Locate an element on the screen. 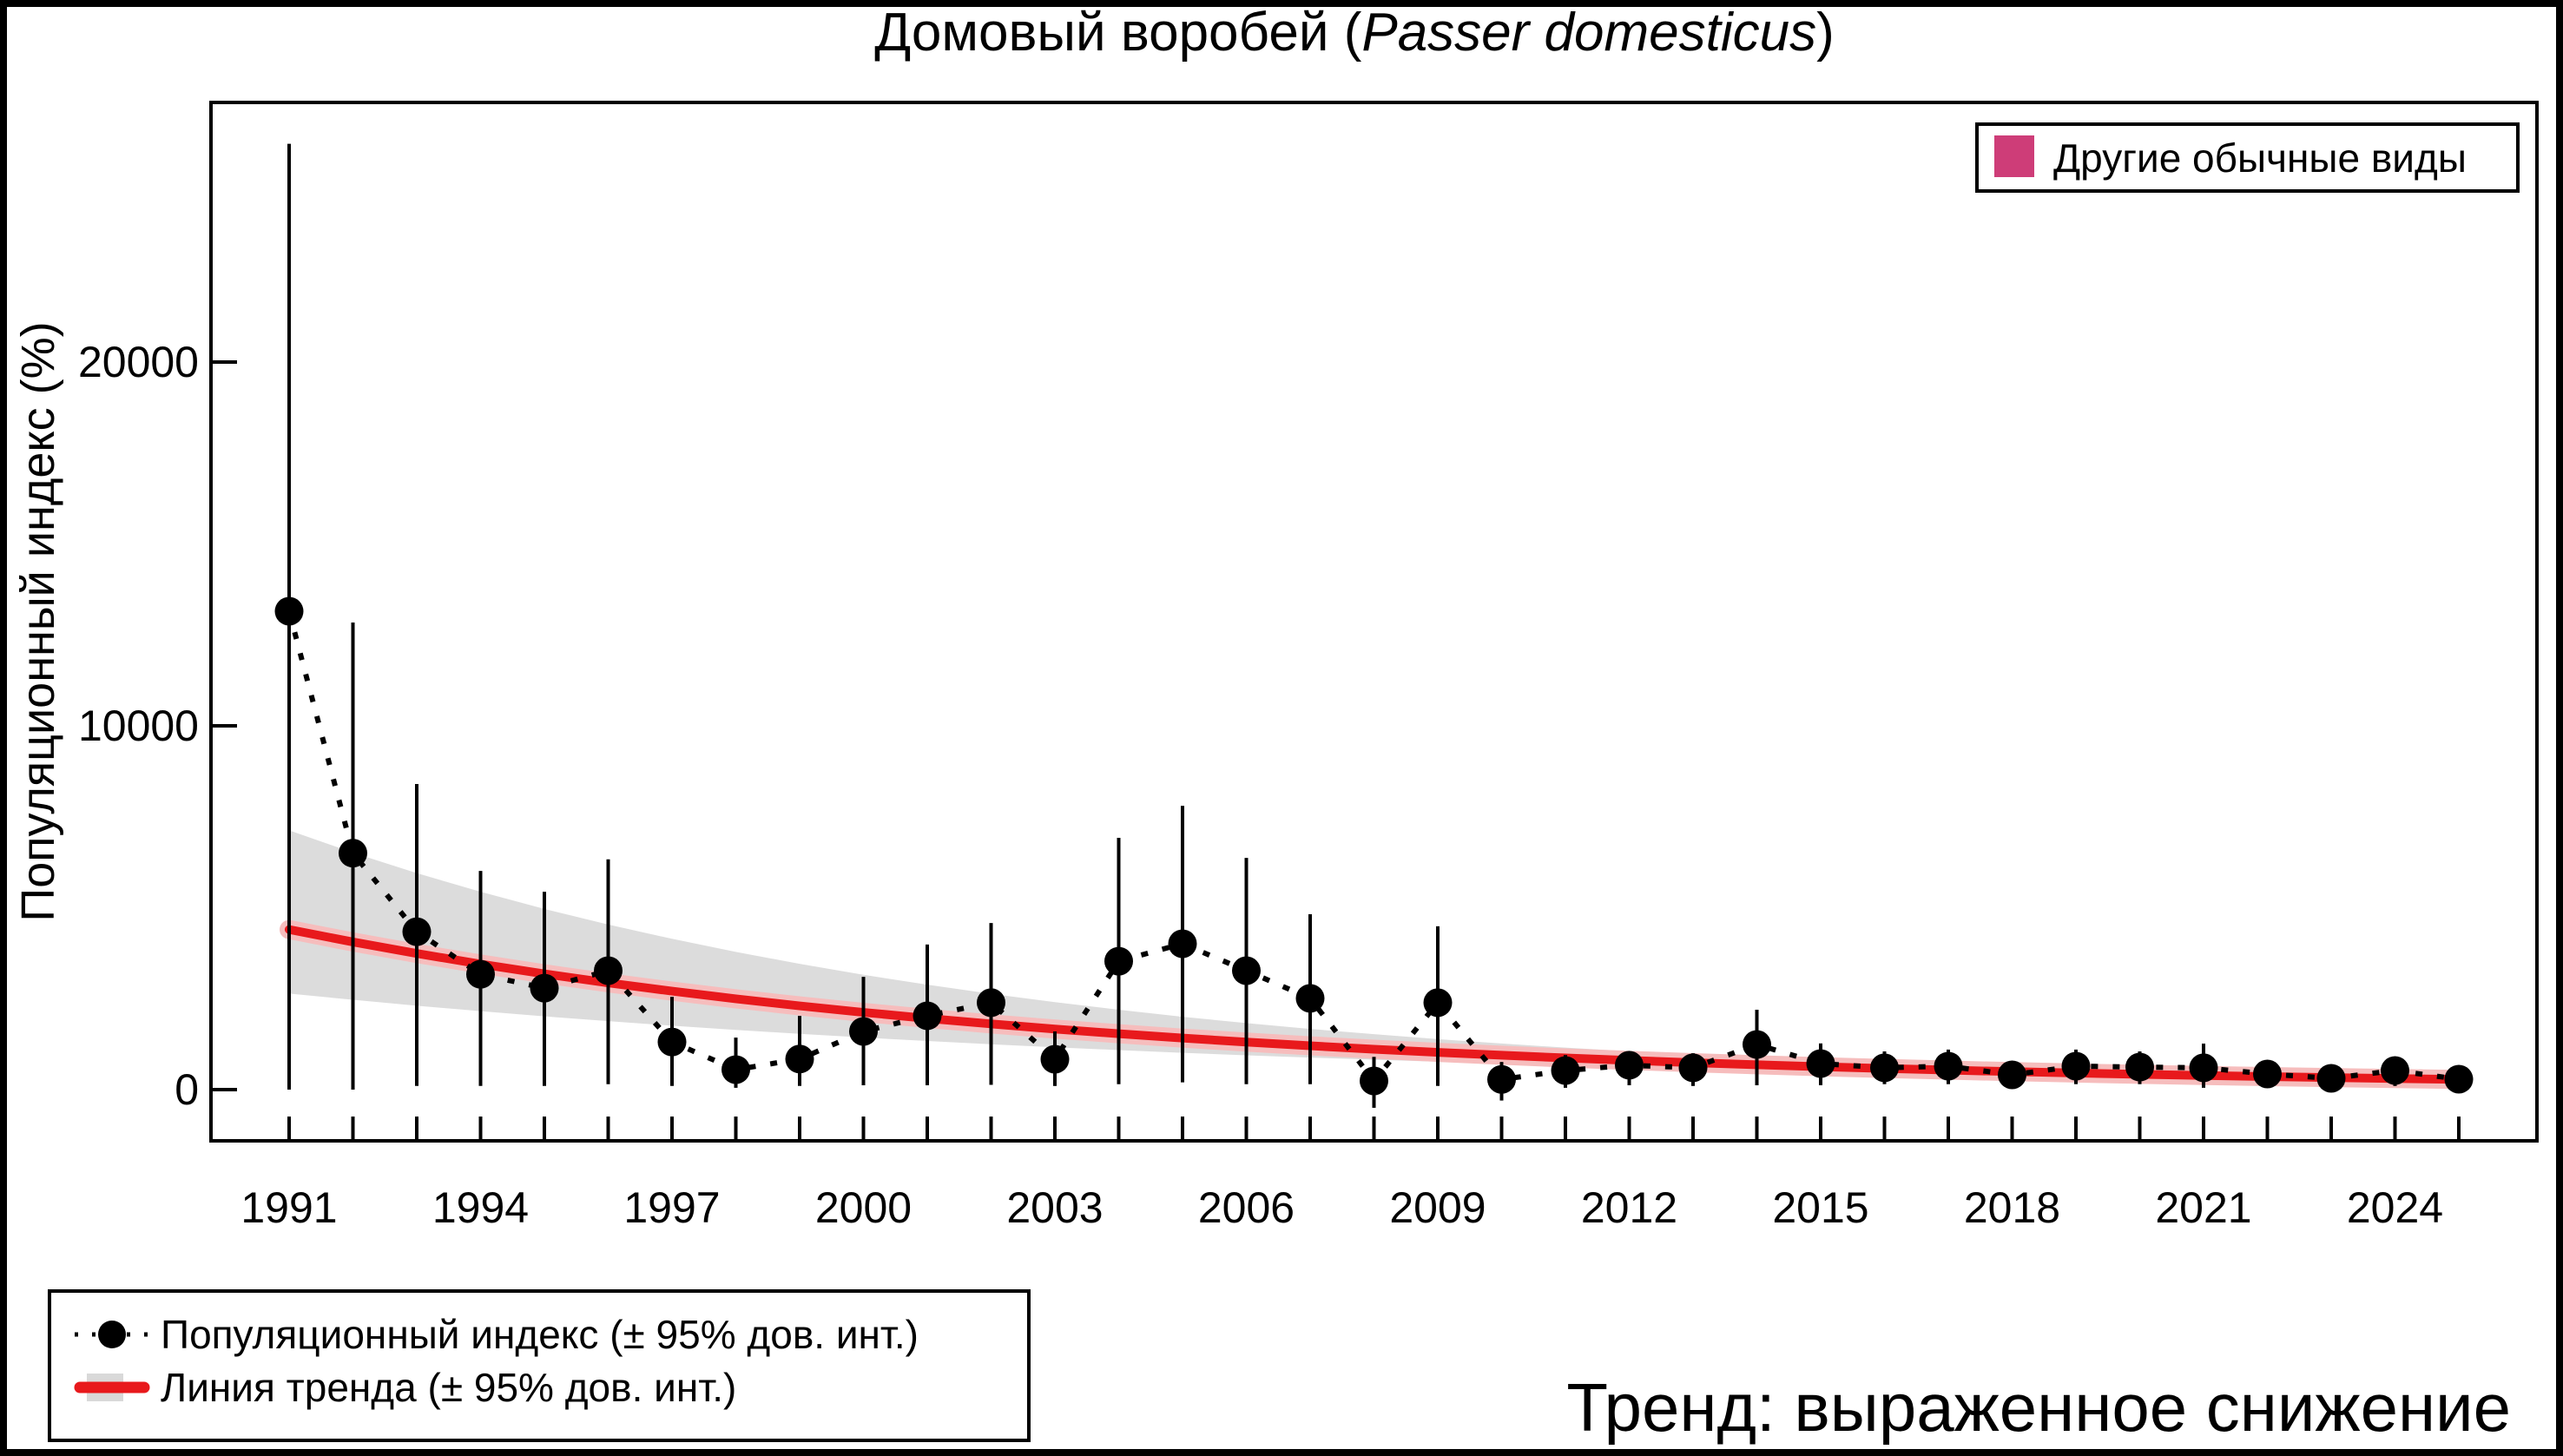 The image size is (2563, 1456). trend-classification-caption: Тренд: выраженное снижение is located at coordinates (2038, 1407).